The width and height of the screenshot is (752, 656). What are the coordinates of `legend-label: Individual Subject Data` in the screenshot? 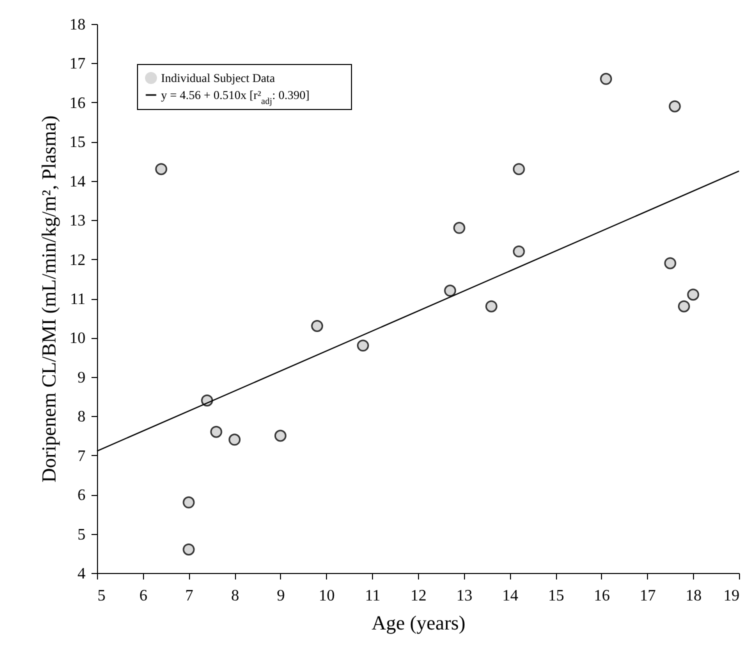 It's located at (218, 78).